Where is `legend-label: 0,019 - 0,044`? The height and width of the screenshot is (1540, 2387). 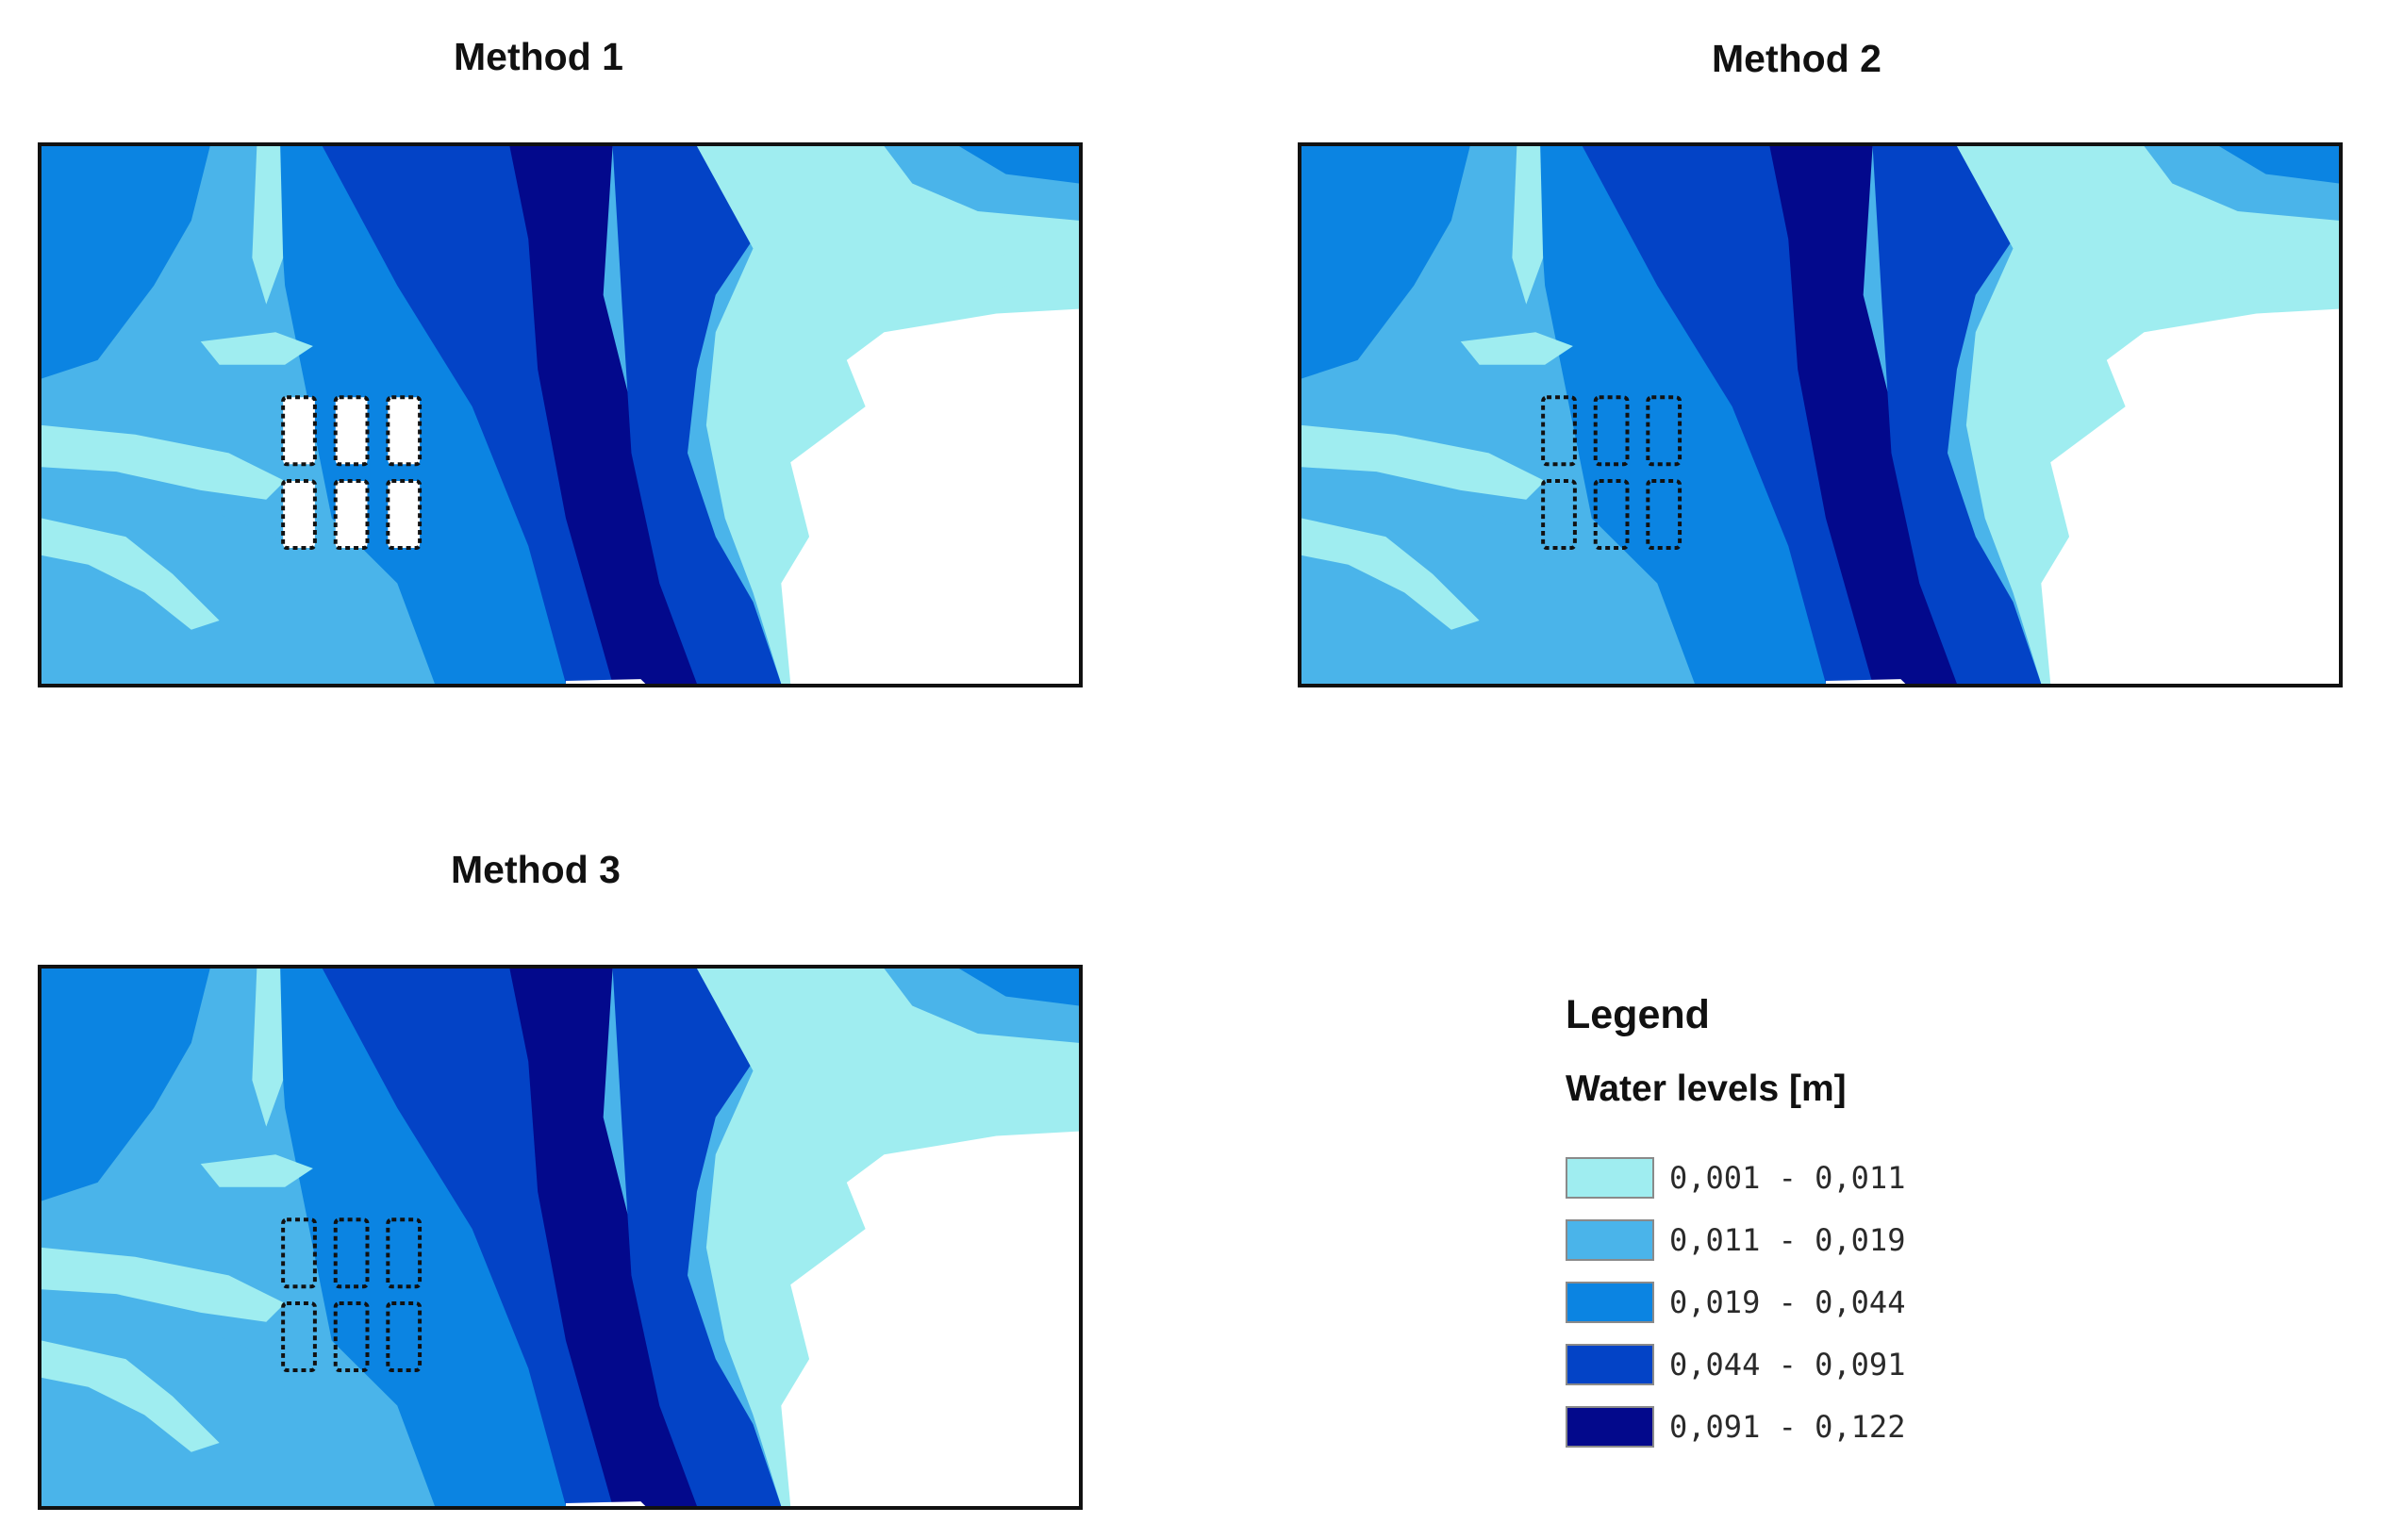 legend-label: 0,019 - 0,044 is located at coordinates (1787, 1302).